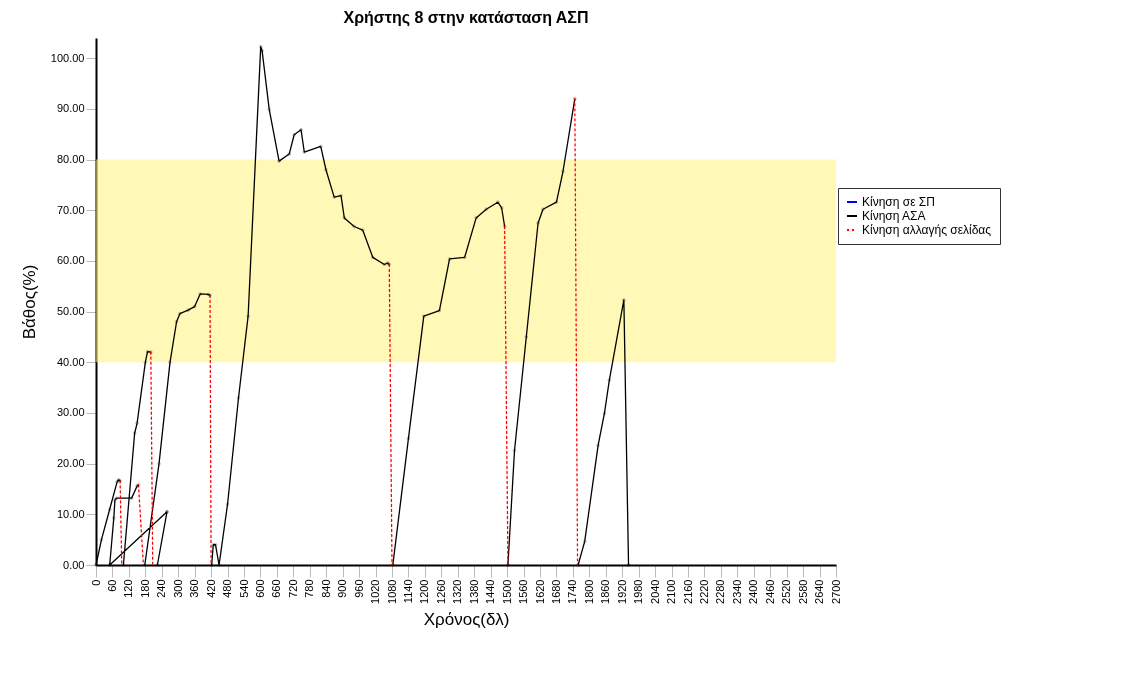 The height and width of the screenshot is (699, 1140). Describe the element at coordinates (276, 588) in the screenshot. I see `x-tick-label: 660` at that location.